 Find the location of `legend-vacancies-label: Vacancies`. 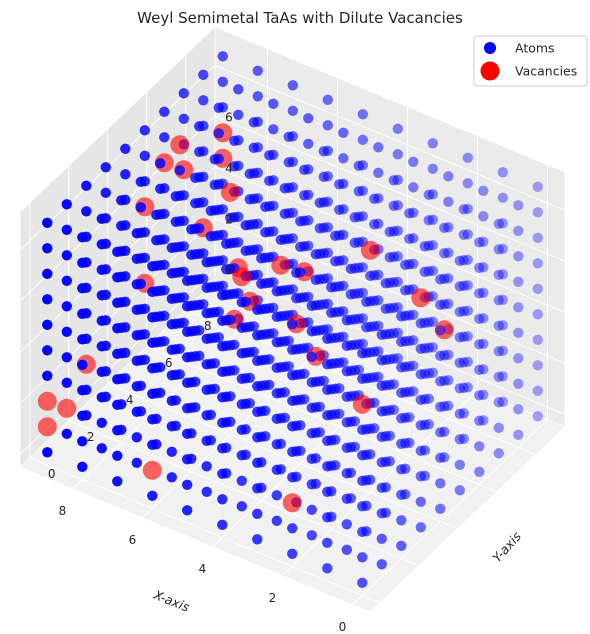

legend-vacancies-label: Vacancies is located at coordinates (546, 71).